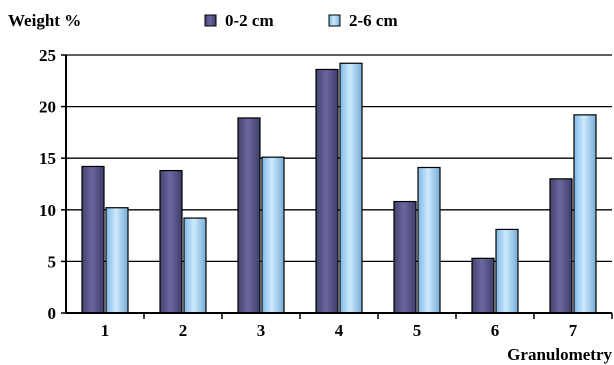 The image size is (614, 365). I want to click on y-tick-label: 25, so click(47, 55).